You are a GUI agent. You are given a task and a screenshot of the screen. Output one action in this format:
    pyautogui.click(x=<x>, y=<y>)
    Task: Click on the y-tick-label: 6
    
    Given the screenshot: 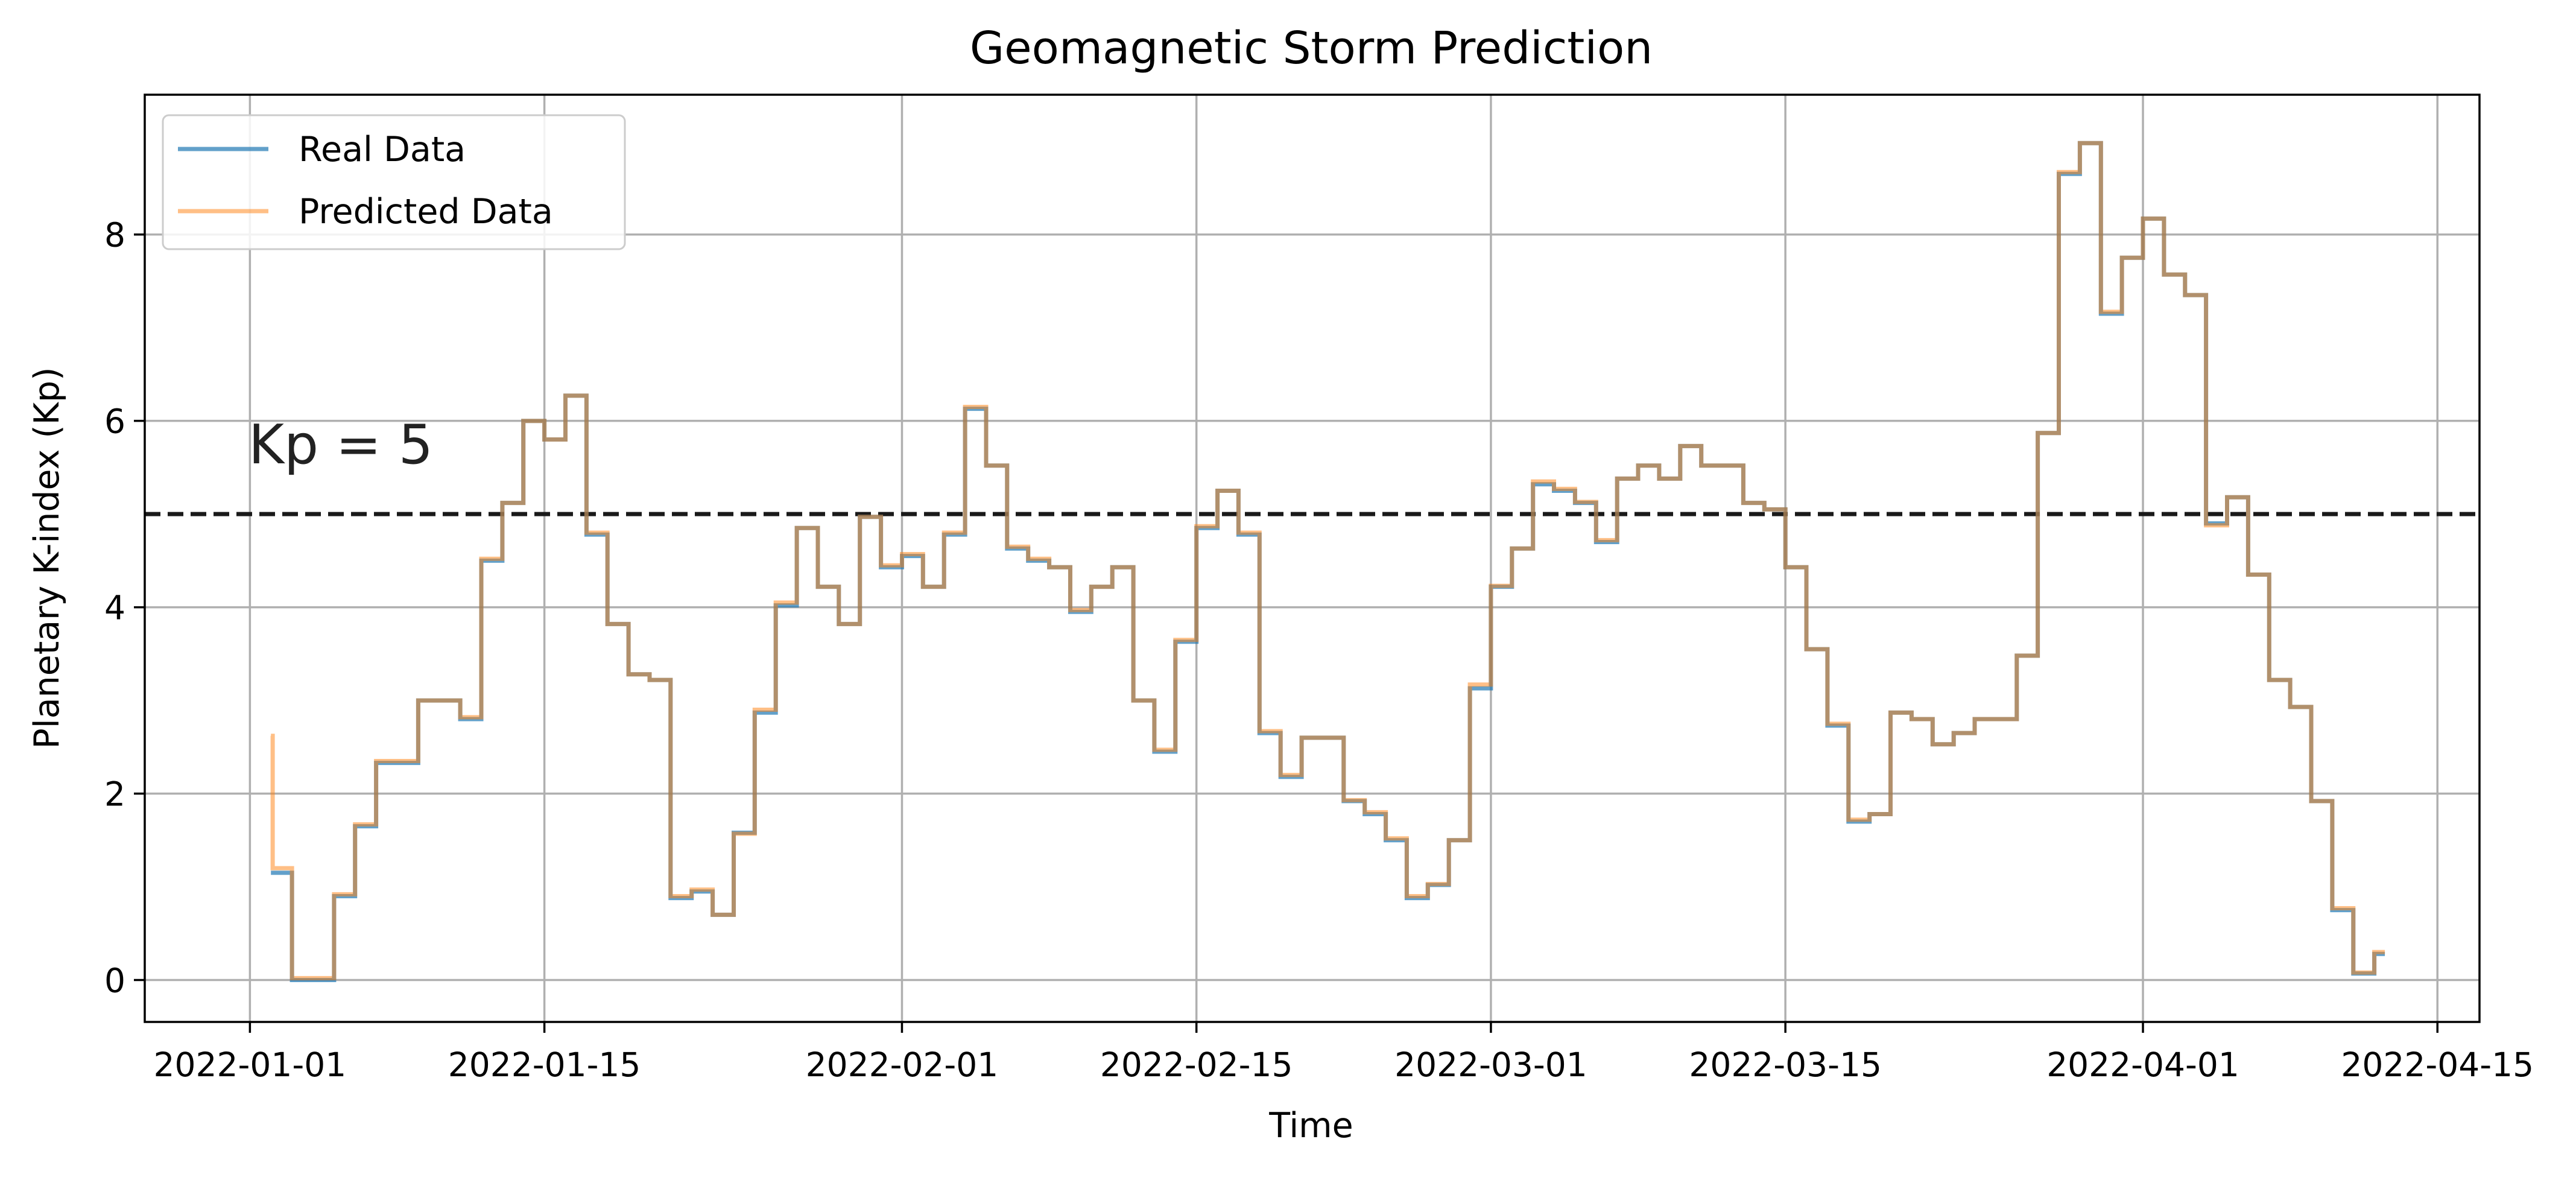 What is the action you would take?
    pyautogui.click(x=114, y=422)
    